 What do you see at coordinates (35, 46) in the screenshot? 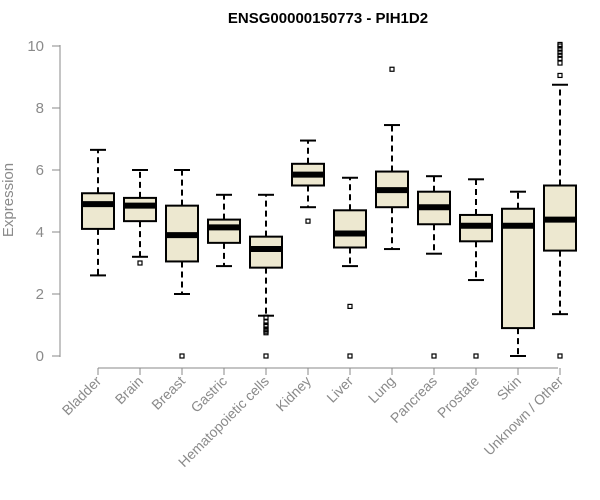
I see `y-tick-label: 10` at bounding box center [35, 46].